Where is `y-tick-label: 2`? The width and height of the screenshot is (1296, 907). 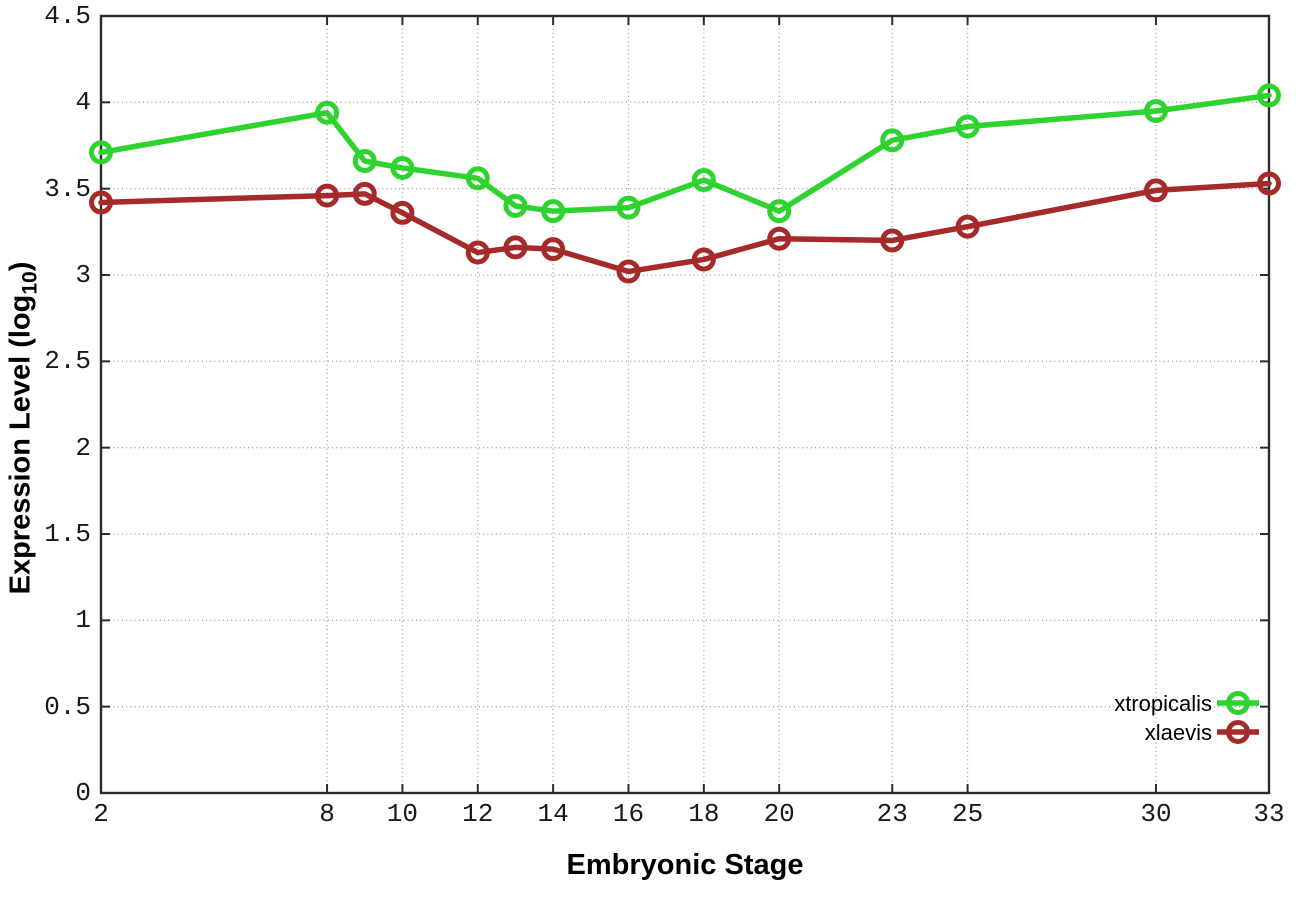
y-tick-label: 2 is located at coordinates (83, 447).